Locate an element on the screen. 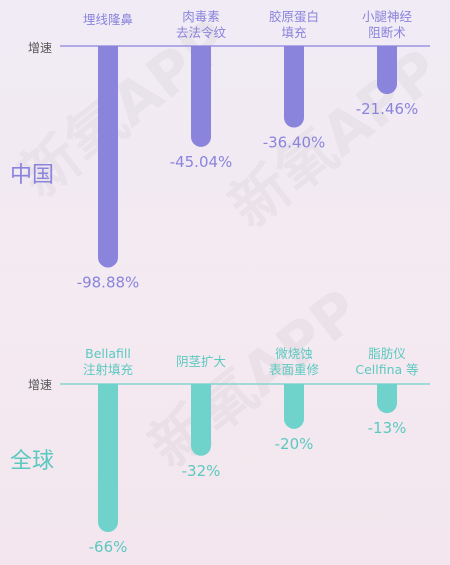  category-label: 脂肪仪 is located at coordinates (387, 353).